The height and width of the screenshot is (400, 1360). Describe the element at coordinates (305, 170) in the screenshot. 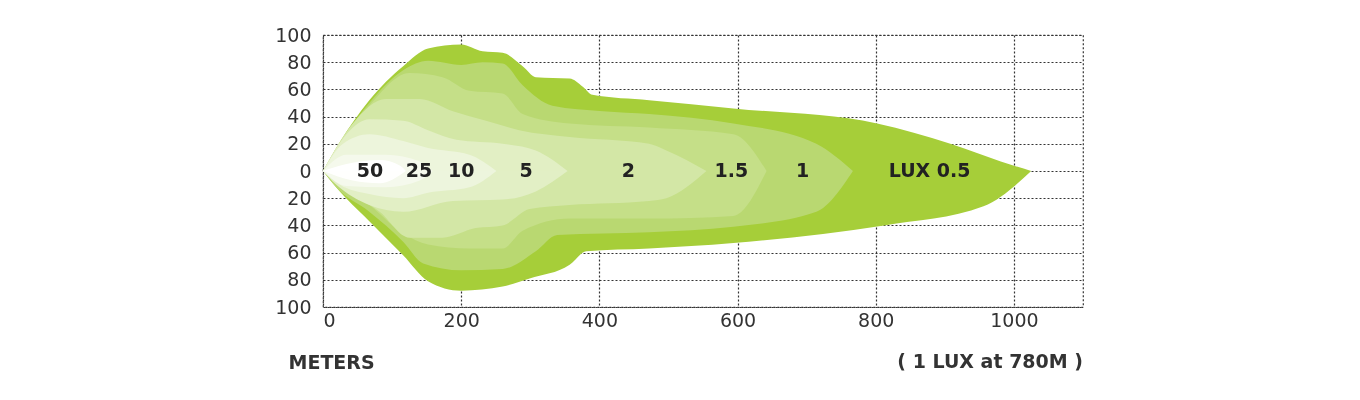

I see `y-tick-label: 0` at that location.